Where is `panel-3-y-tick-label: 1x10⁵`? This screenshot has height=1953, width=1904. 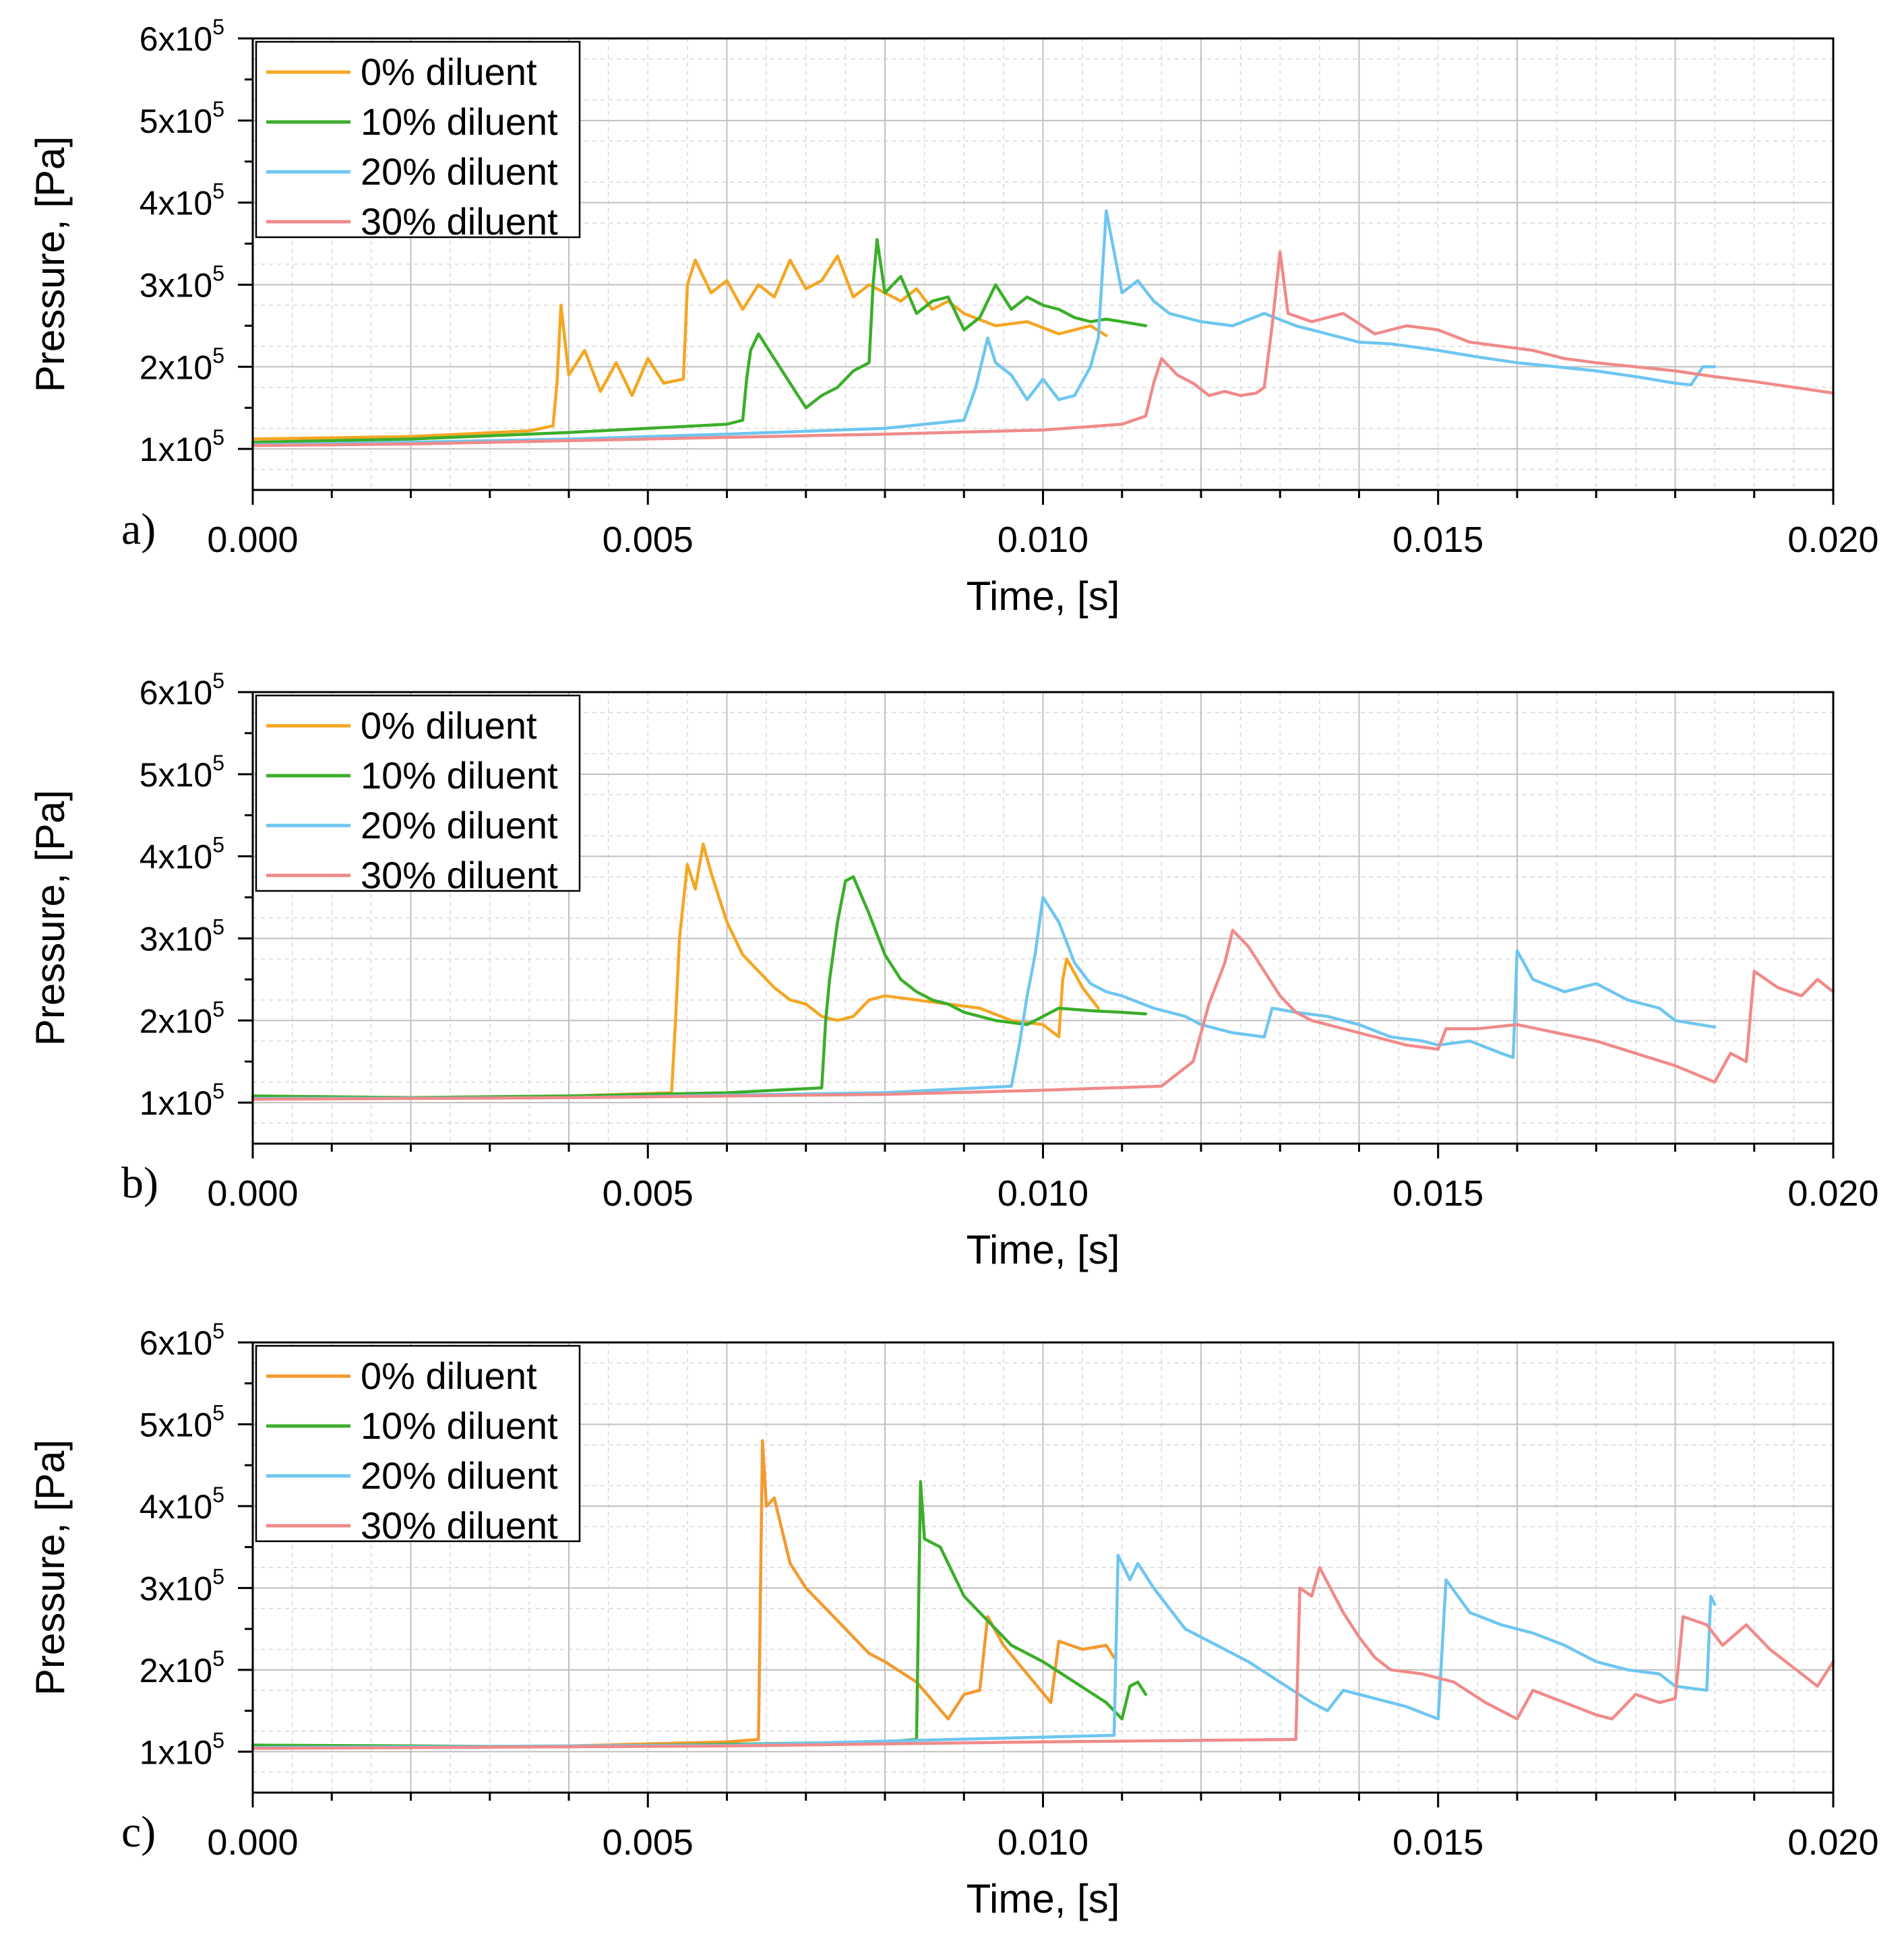 panel-3-y-tick-label: 1x10⁵ is located at coordinates (182, 1749).